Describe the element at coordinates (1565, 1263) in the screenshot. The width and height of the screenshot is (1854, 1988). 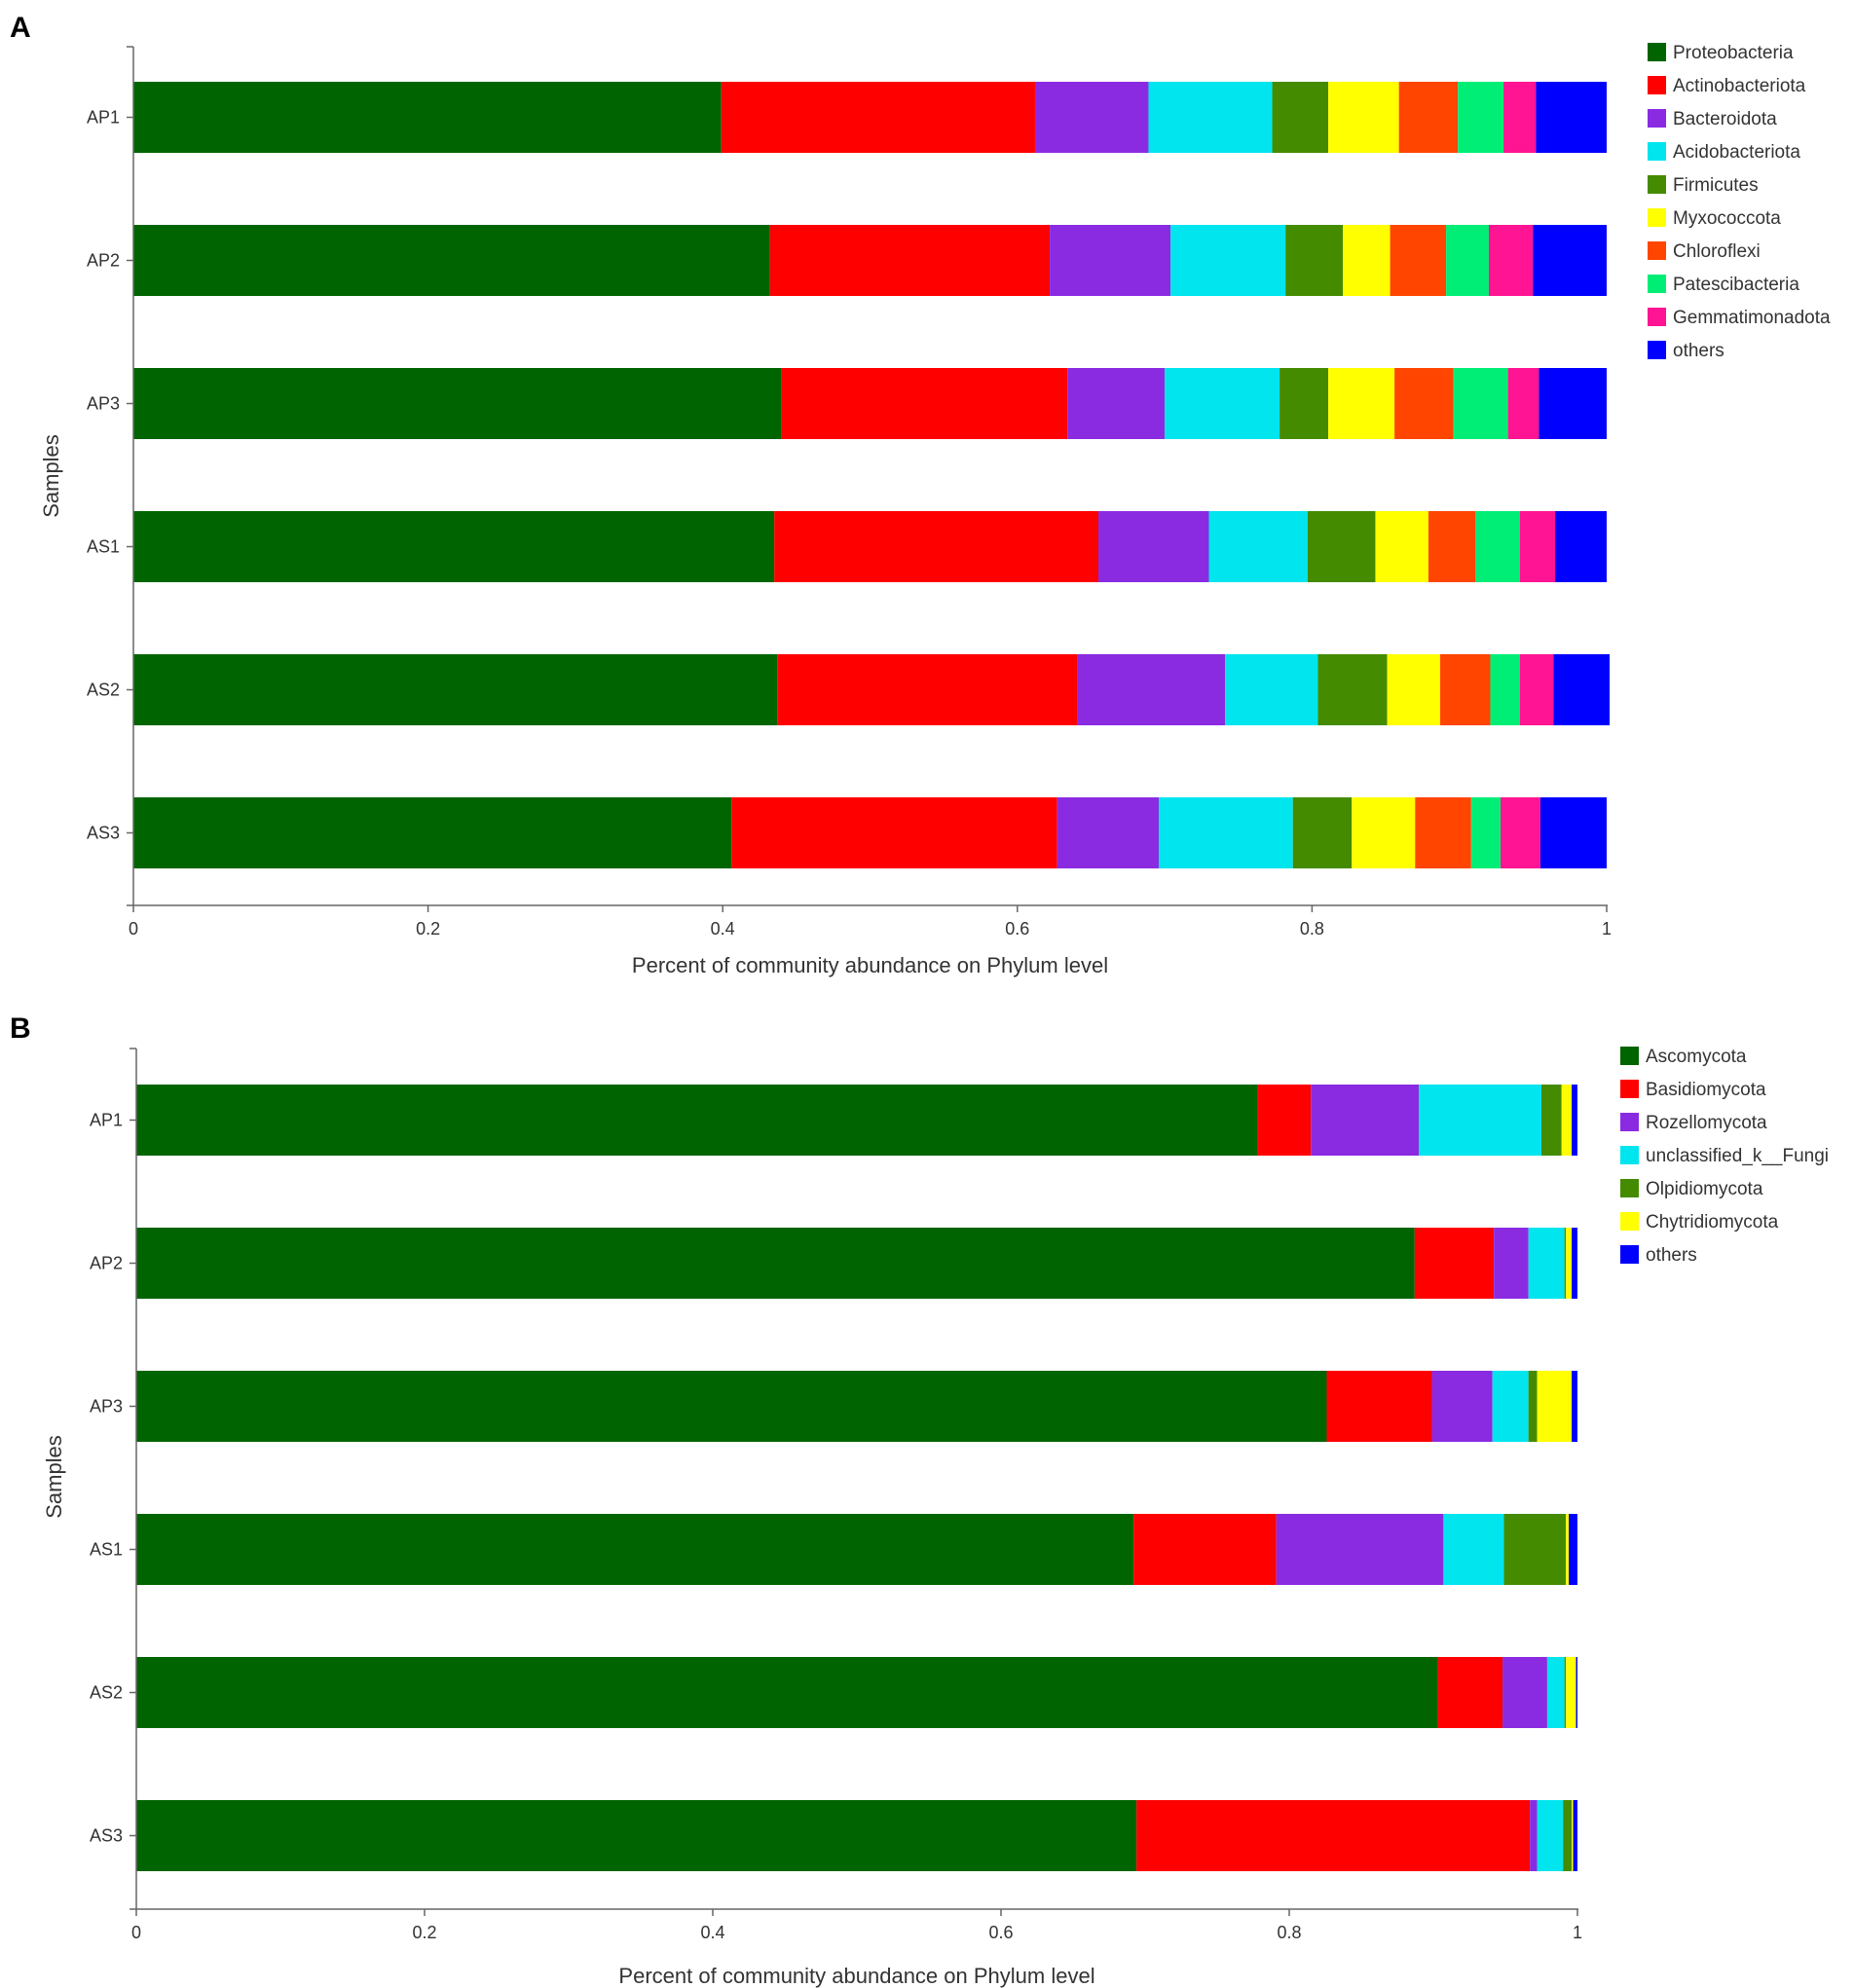
I see `panel-b-bar-ap2-olpidiomycota` at that location.